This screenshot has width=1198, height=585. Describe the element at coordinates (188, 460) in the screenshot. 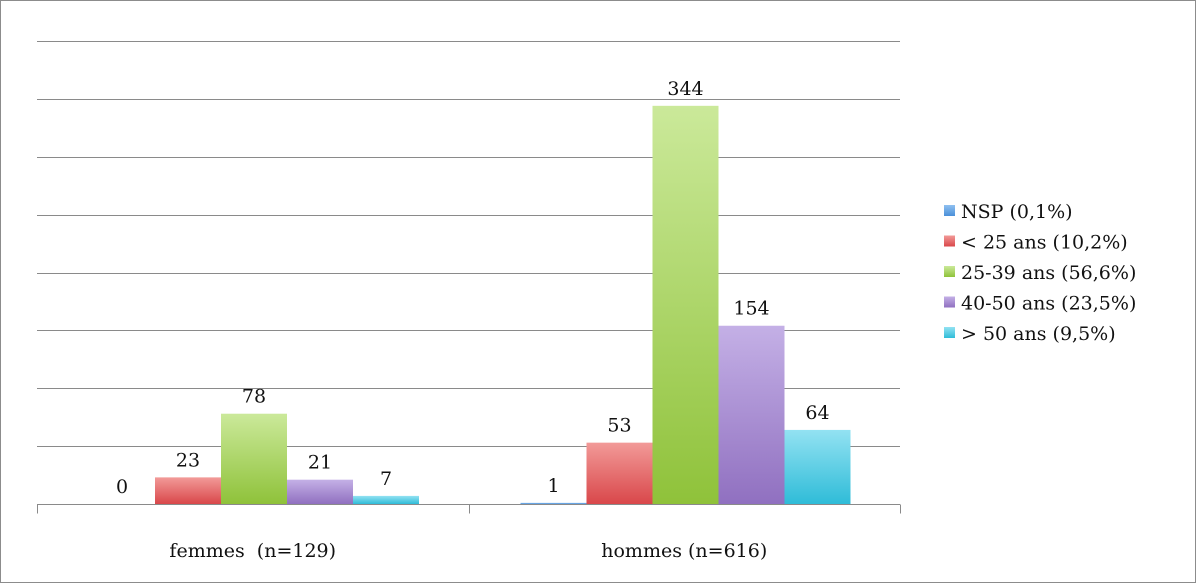

I see `data-label: 23` at that location.